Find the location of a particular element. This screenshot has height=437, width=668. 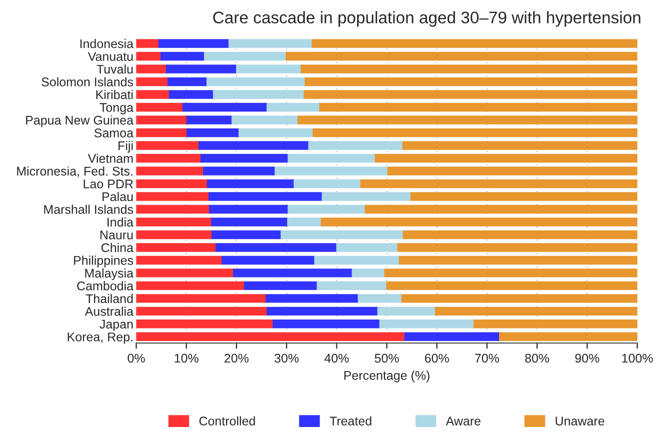

y-tick-label: Micronesia, Fed. Sts. is located at coordinates (74, 172).